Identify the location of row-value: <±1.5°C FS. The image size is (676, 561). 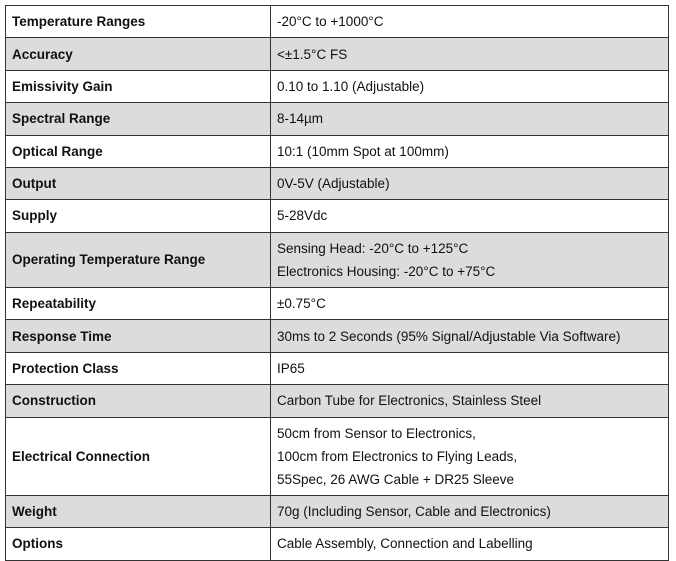
(469, 54).